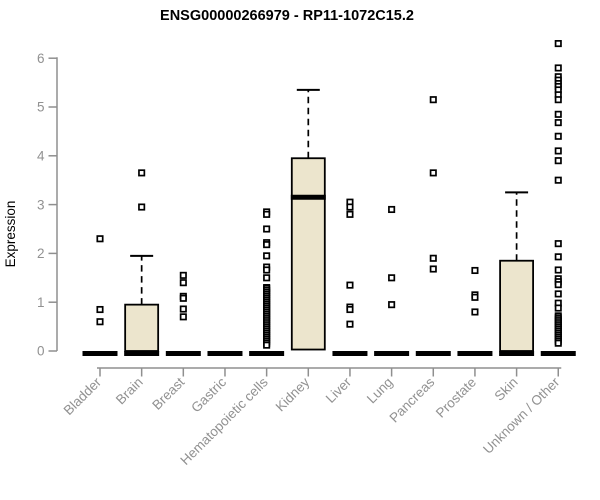 Image resolution: width=600 pixels, height=500 pixels. Describe the element at coordinates (506, 389) in the screenshot. I see `x-tick-label-skin: Skin` at that location.